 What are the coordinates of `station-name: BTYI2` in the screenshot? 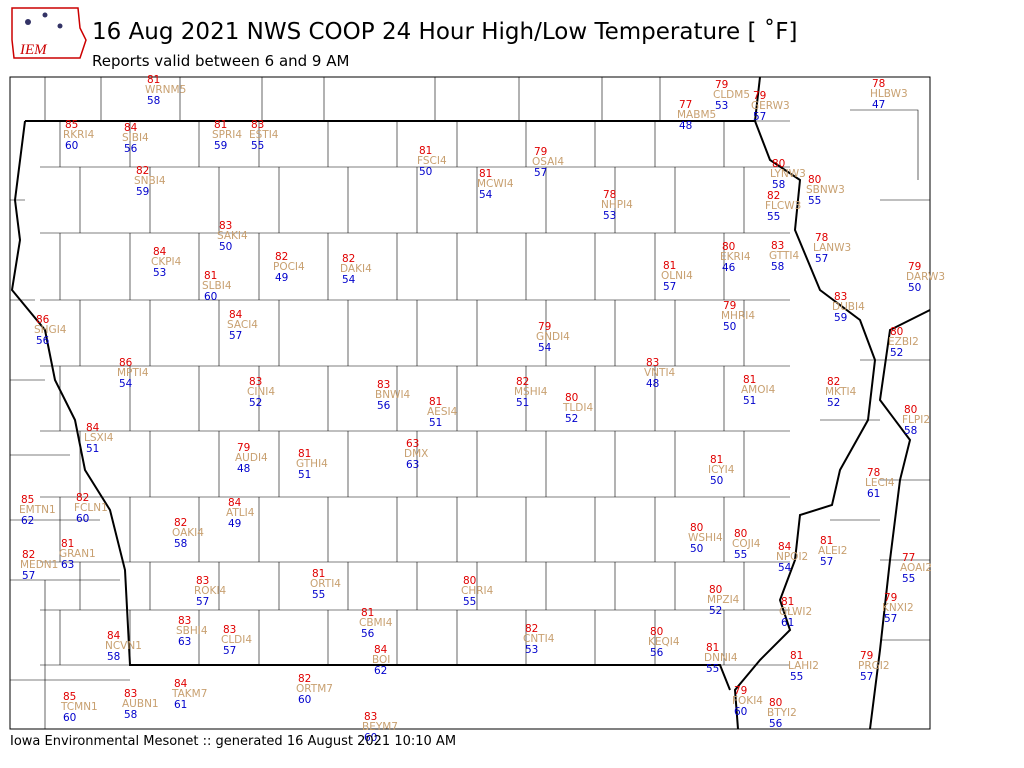 It's located at (782, 713).